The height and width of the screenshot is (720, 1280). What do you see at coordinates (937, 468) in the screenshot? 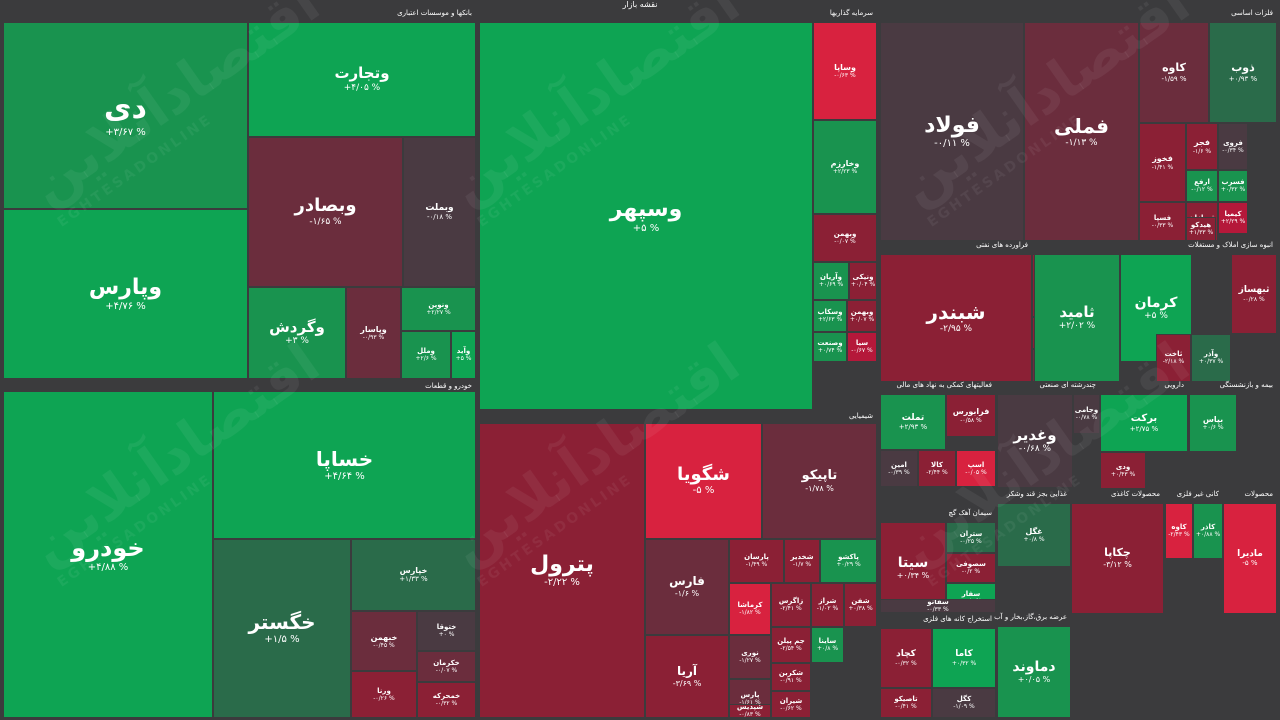
I see `stock-tile: کالا -۲/۴۴ %` at bounding box center [937, 468].